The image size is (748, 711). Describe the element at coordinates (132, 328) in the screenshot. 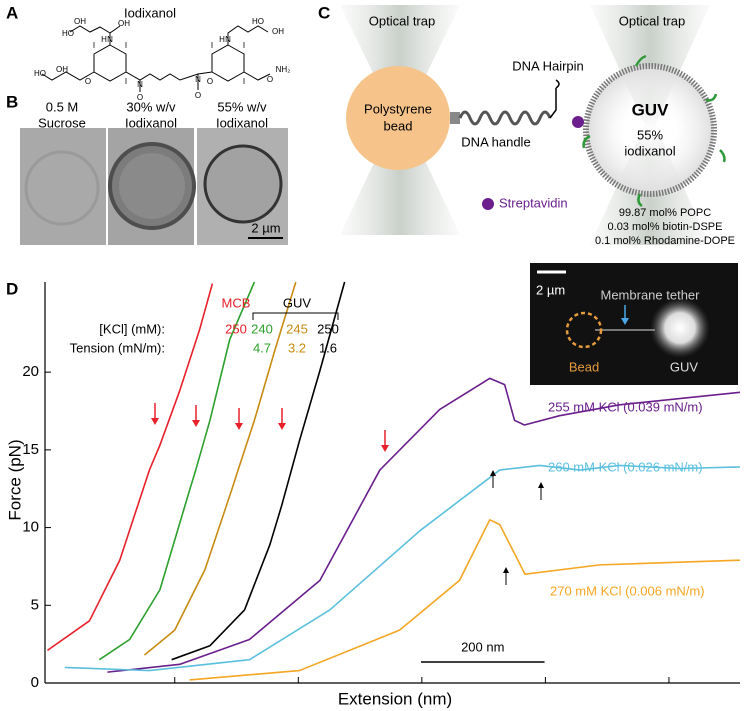

I see `row-label: [KCl] (mM):` at that location.